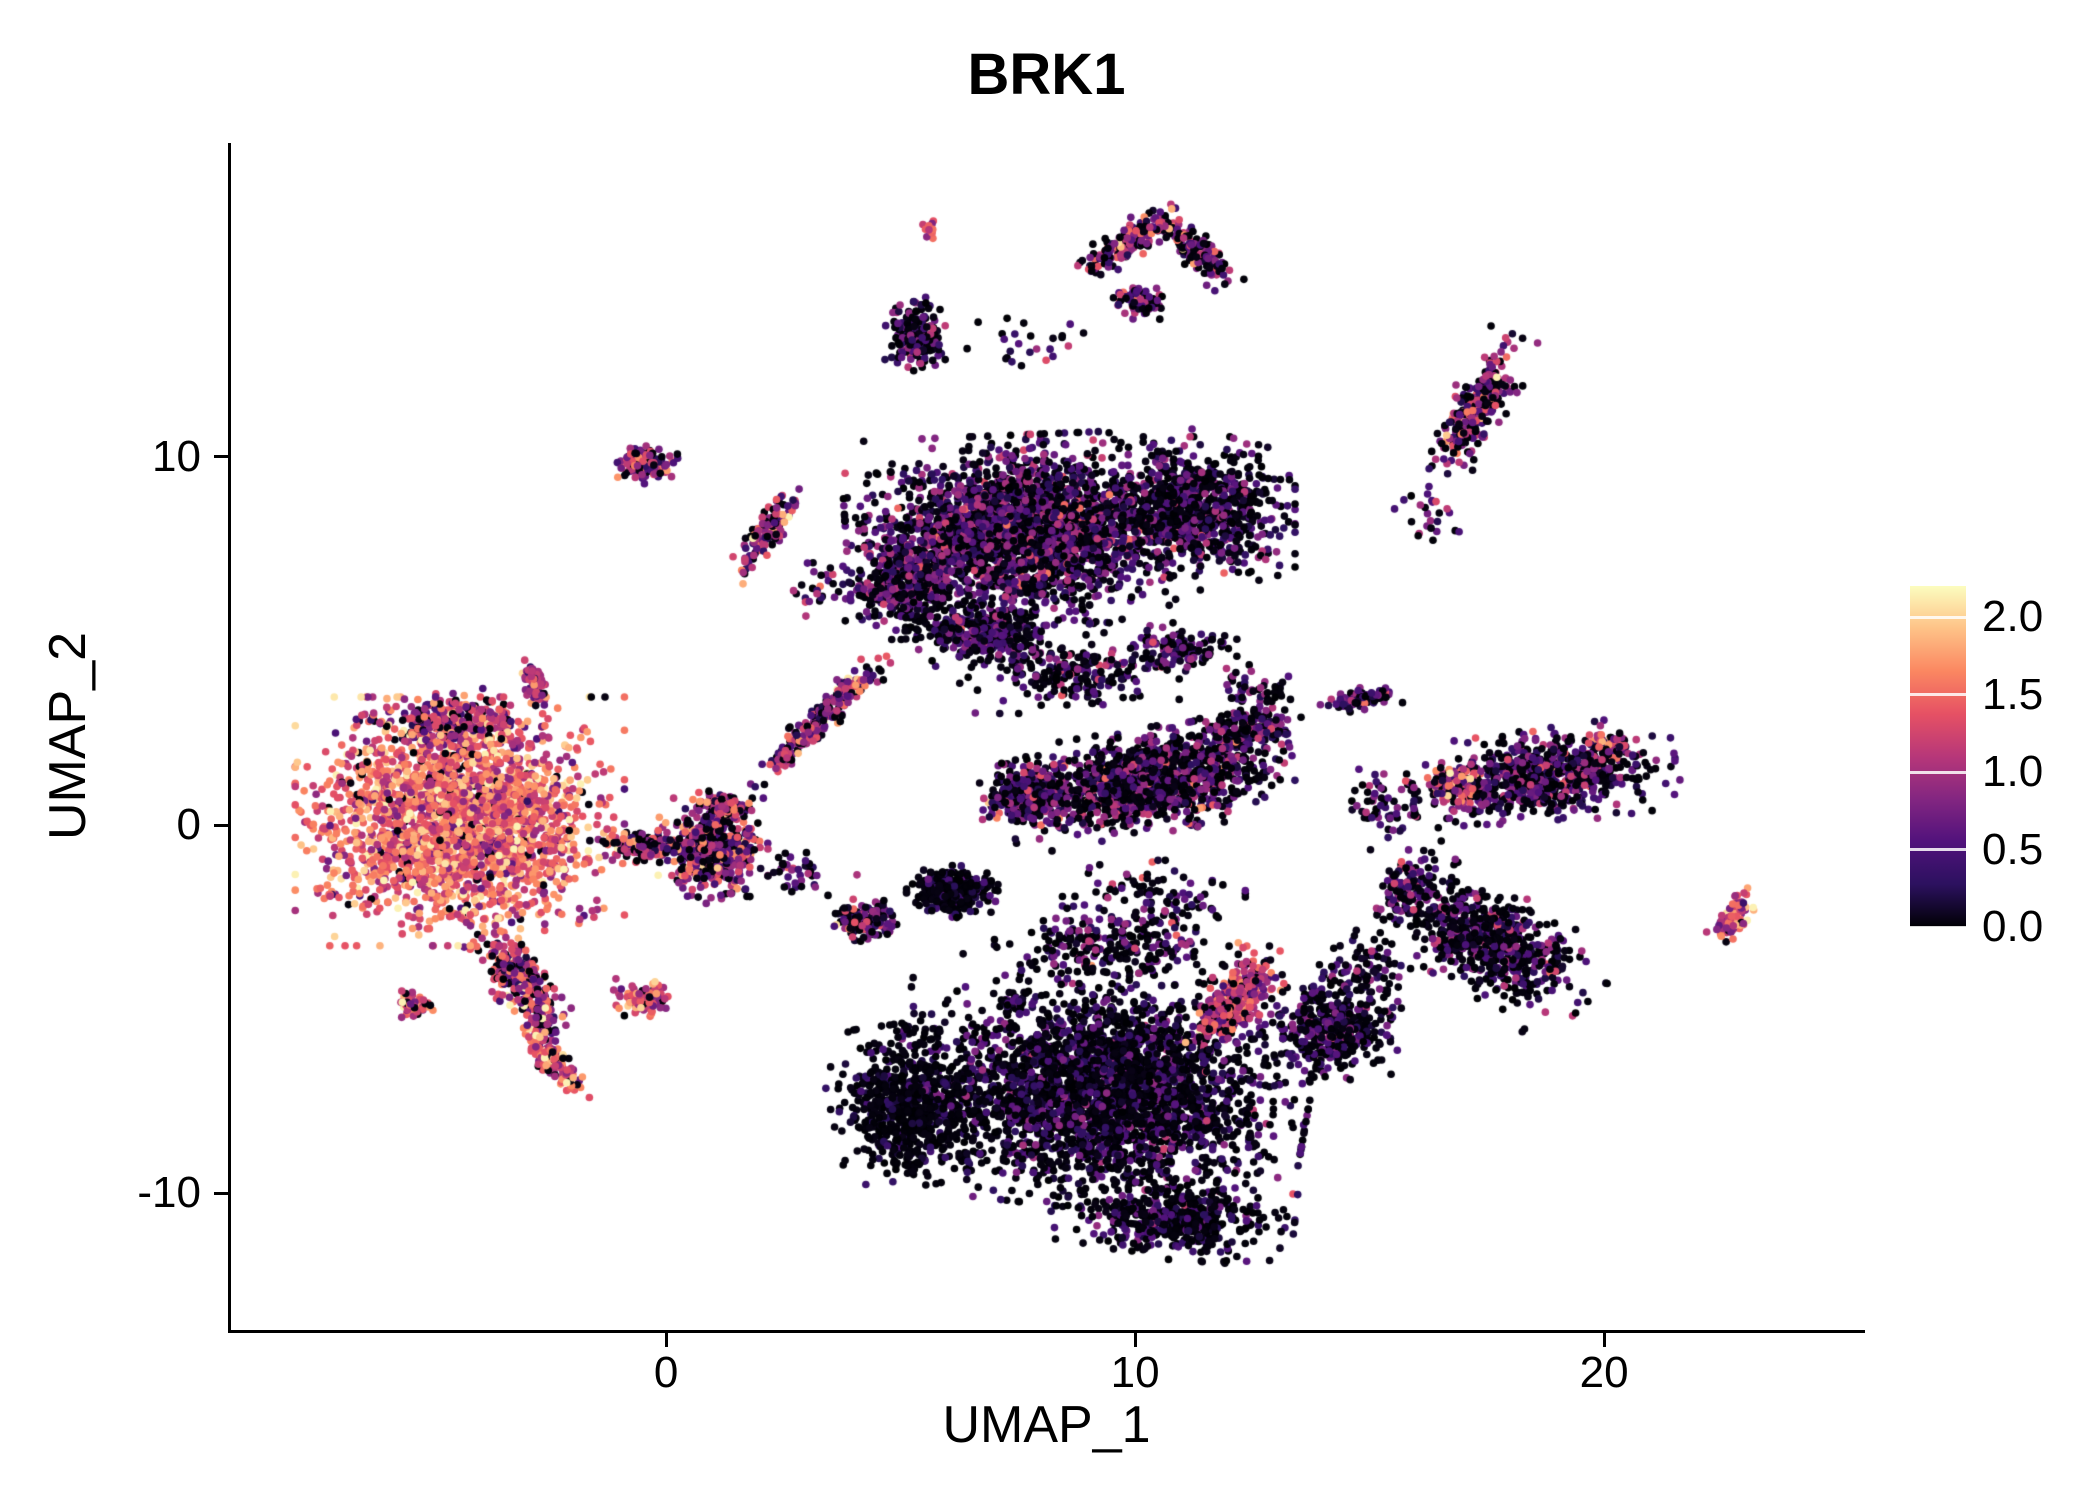 This screenshot has height=1500, width=2100. What do you see at coordinates (2013, 694) in the screenshot?
I see `colorbar-tick-label: 1.5` at bounding box center [2013, 694].